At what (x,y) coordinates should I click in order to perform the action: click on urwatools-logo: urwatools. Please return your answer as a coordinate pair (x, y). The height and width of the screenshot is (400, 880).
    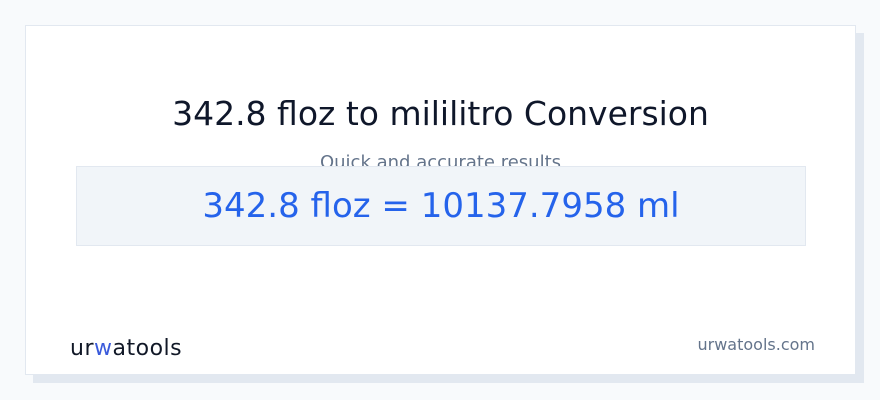
    Looking at the image, I should click on (126, 348).